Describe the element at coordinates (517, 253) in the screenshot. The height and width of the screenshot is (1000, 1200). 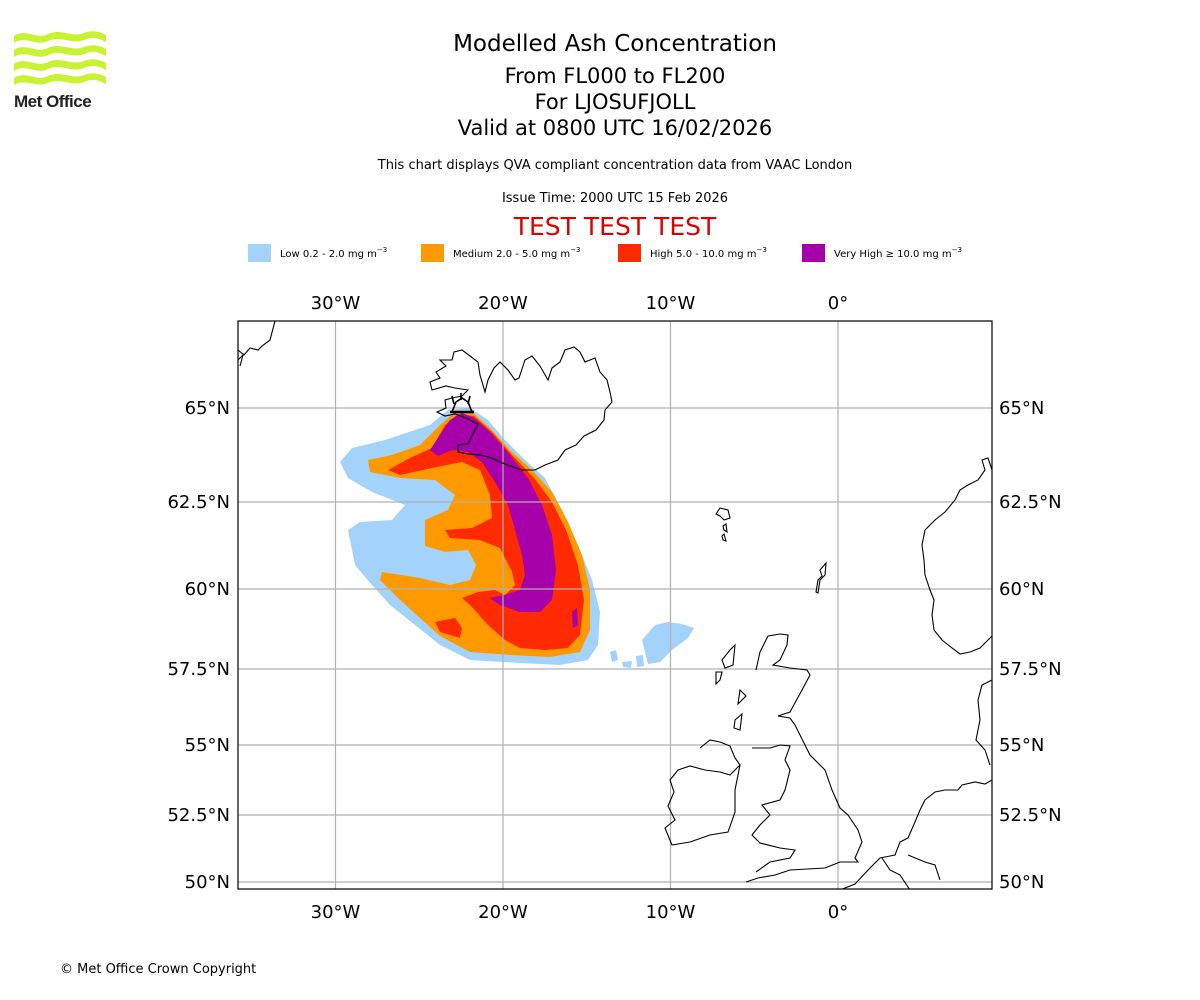
I see `legend-label-medium: Medium 2.0 - 5.0 mg m−3` at that location.